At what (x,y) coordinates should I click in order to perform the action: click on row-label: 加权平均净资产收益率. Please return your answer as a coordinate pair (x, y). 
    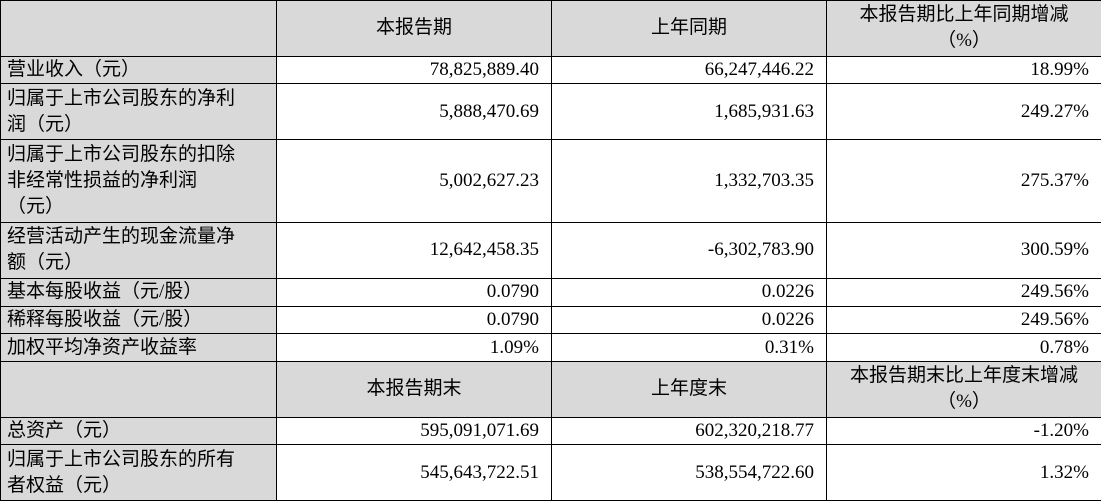
    Looking at the image, I should click on (139, 348).